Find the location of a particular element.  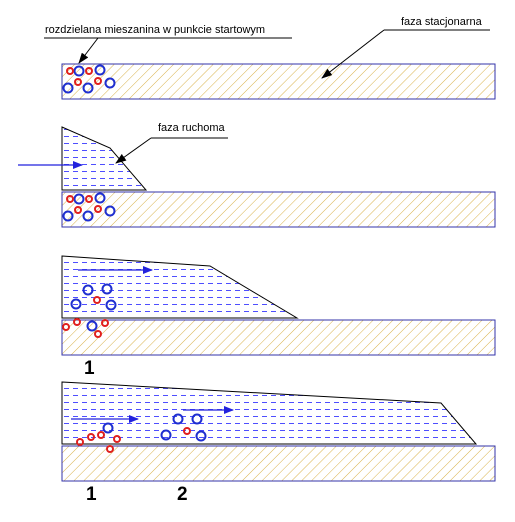

component-2-spot is located at coordinates (183, 427).